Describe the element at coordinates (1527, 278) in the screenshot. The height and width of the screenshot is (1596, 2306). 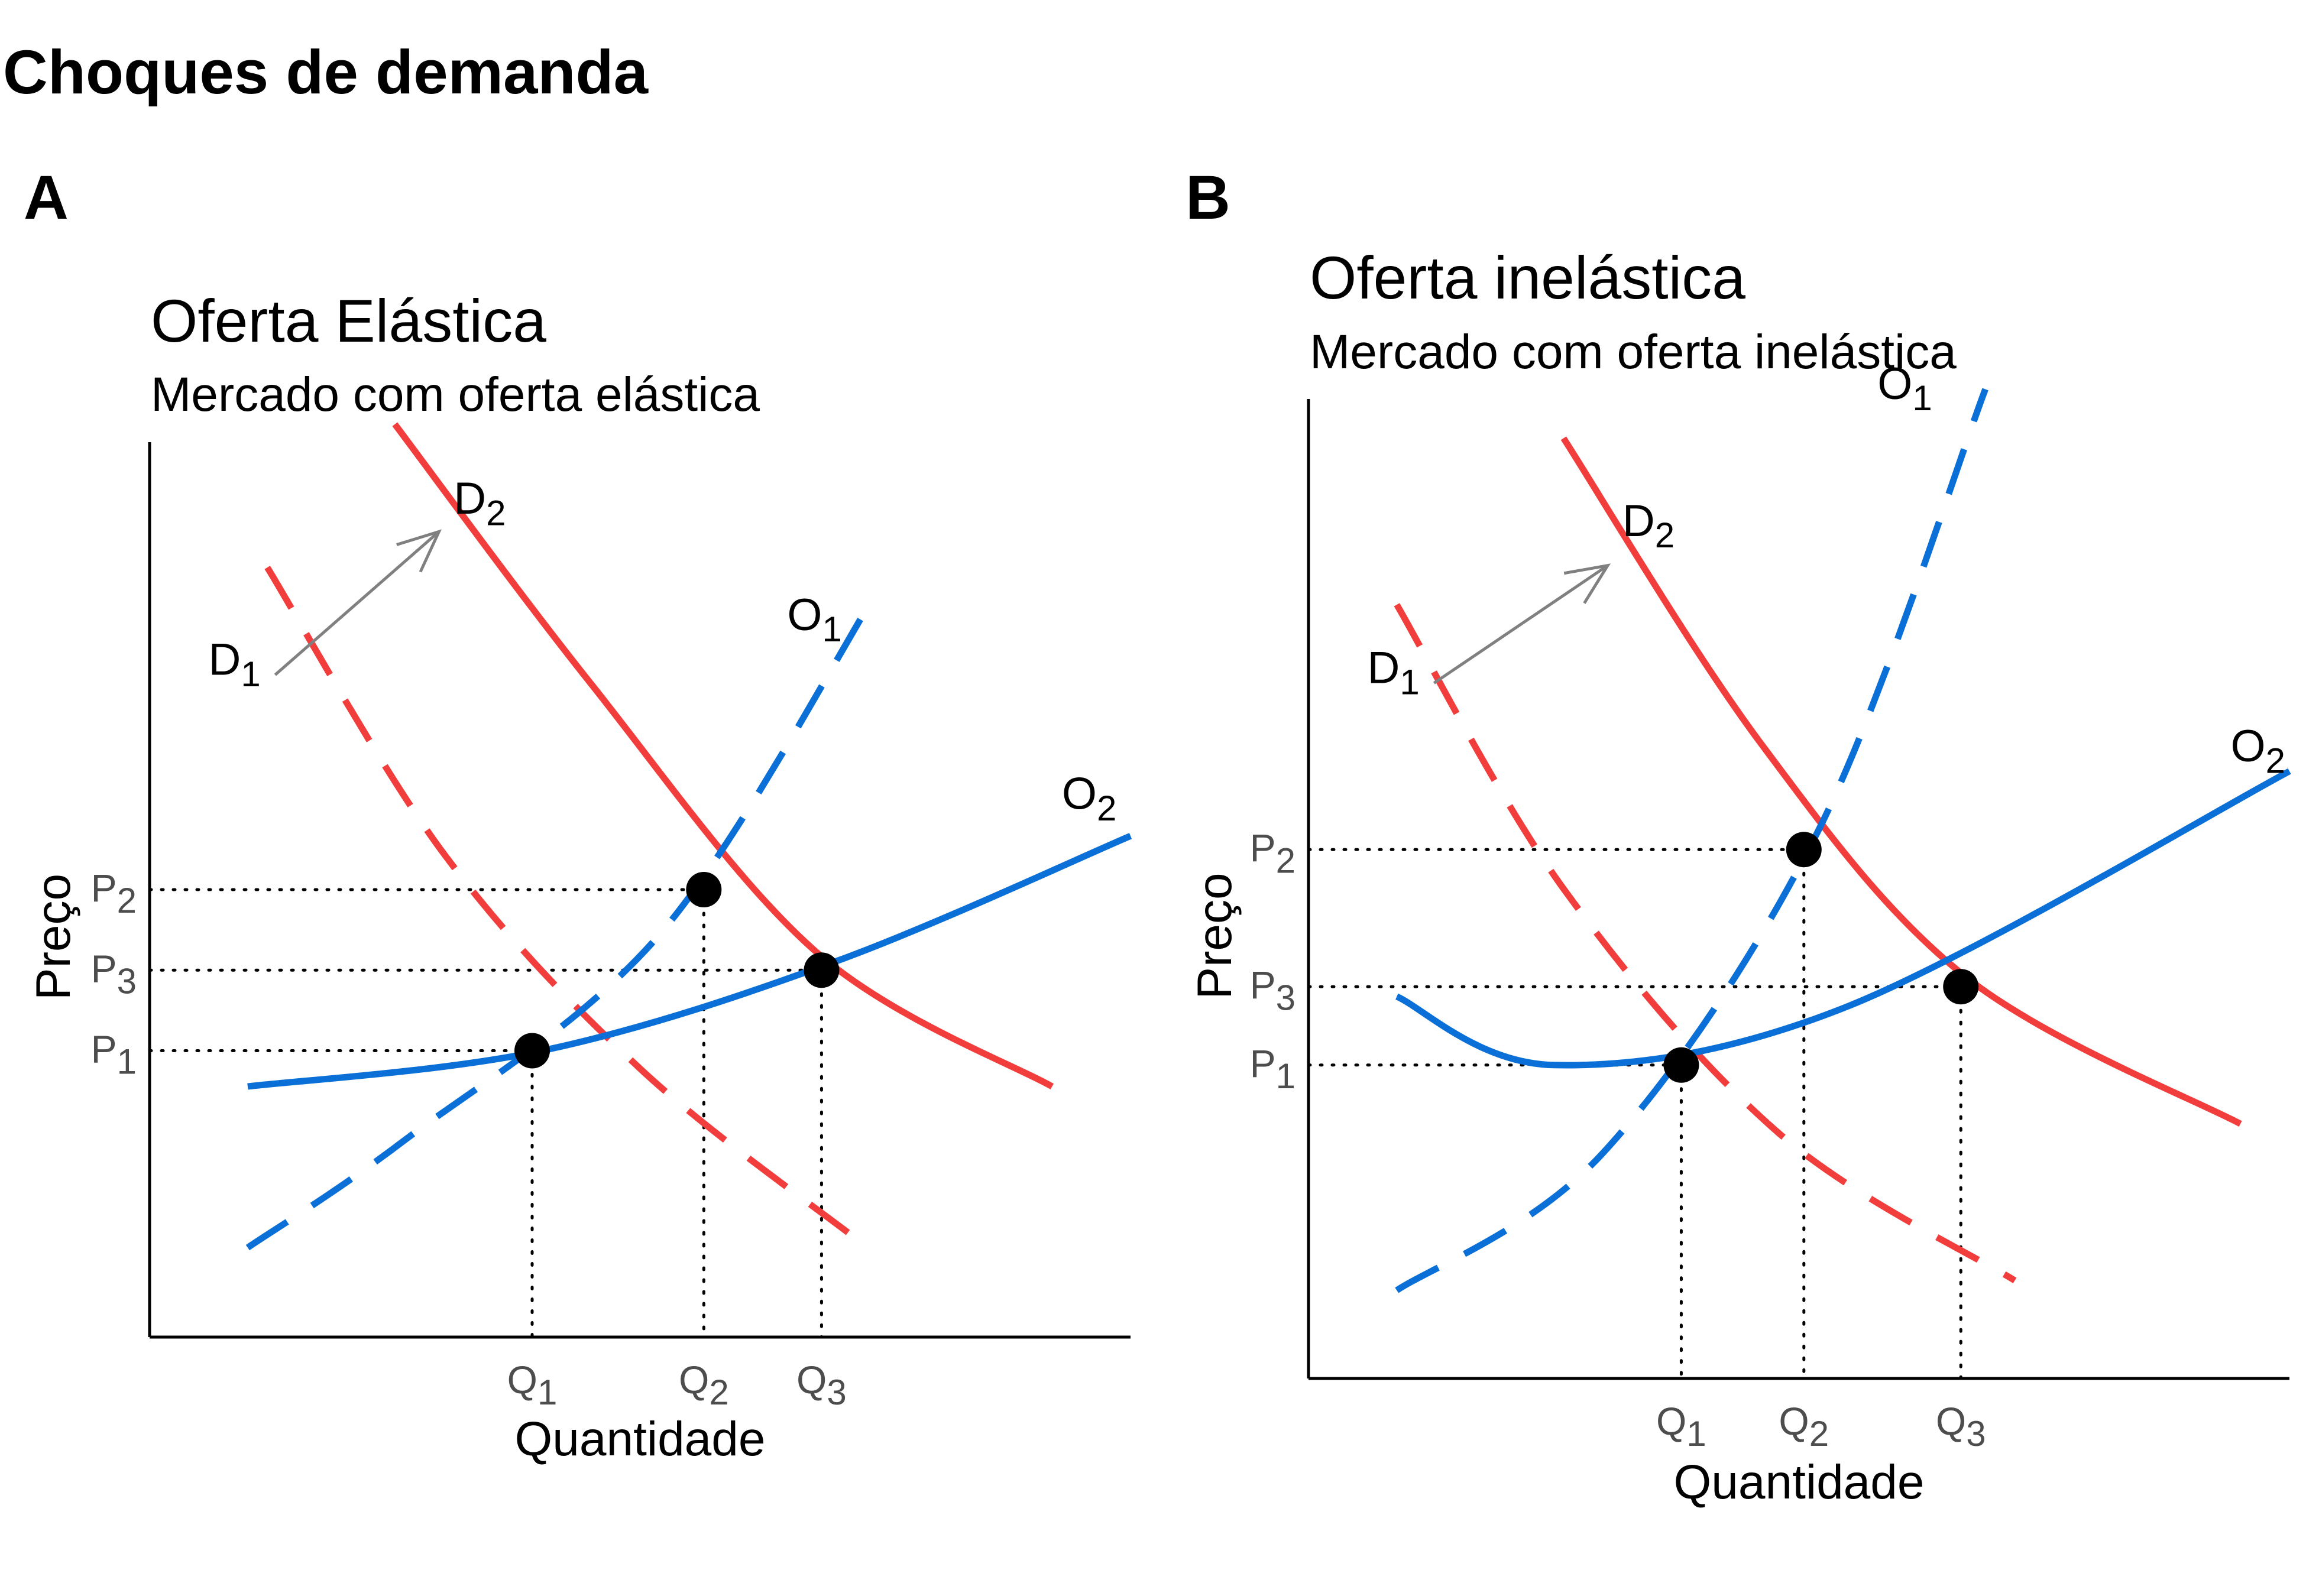
I see `panel-title: Oferta inelástica` at that location.